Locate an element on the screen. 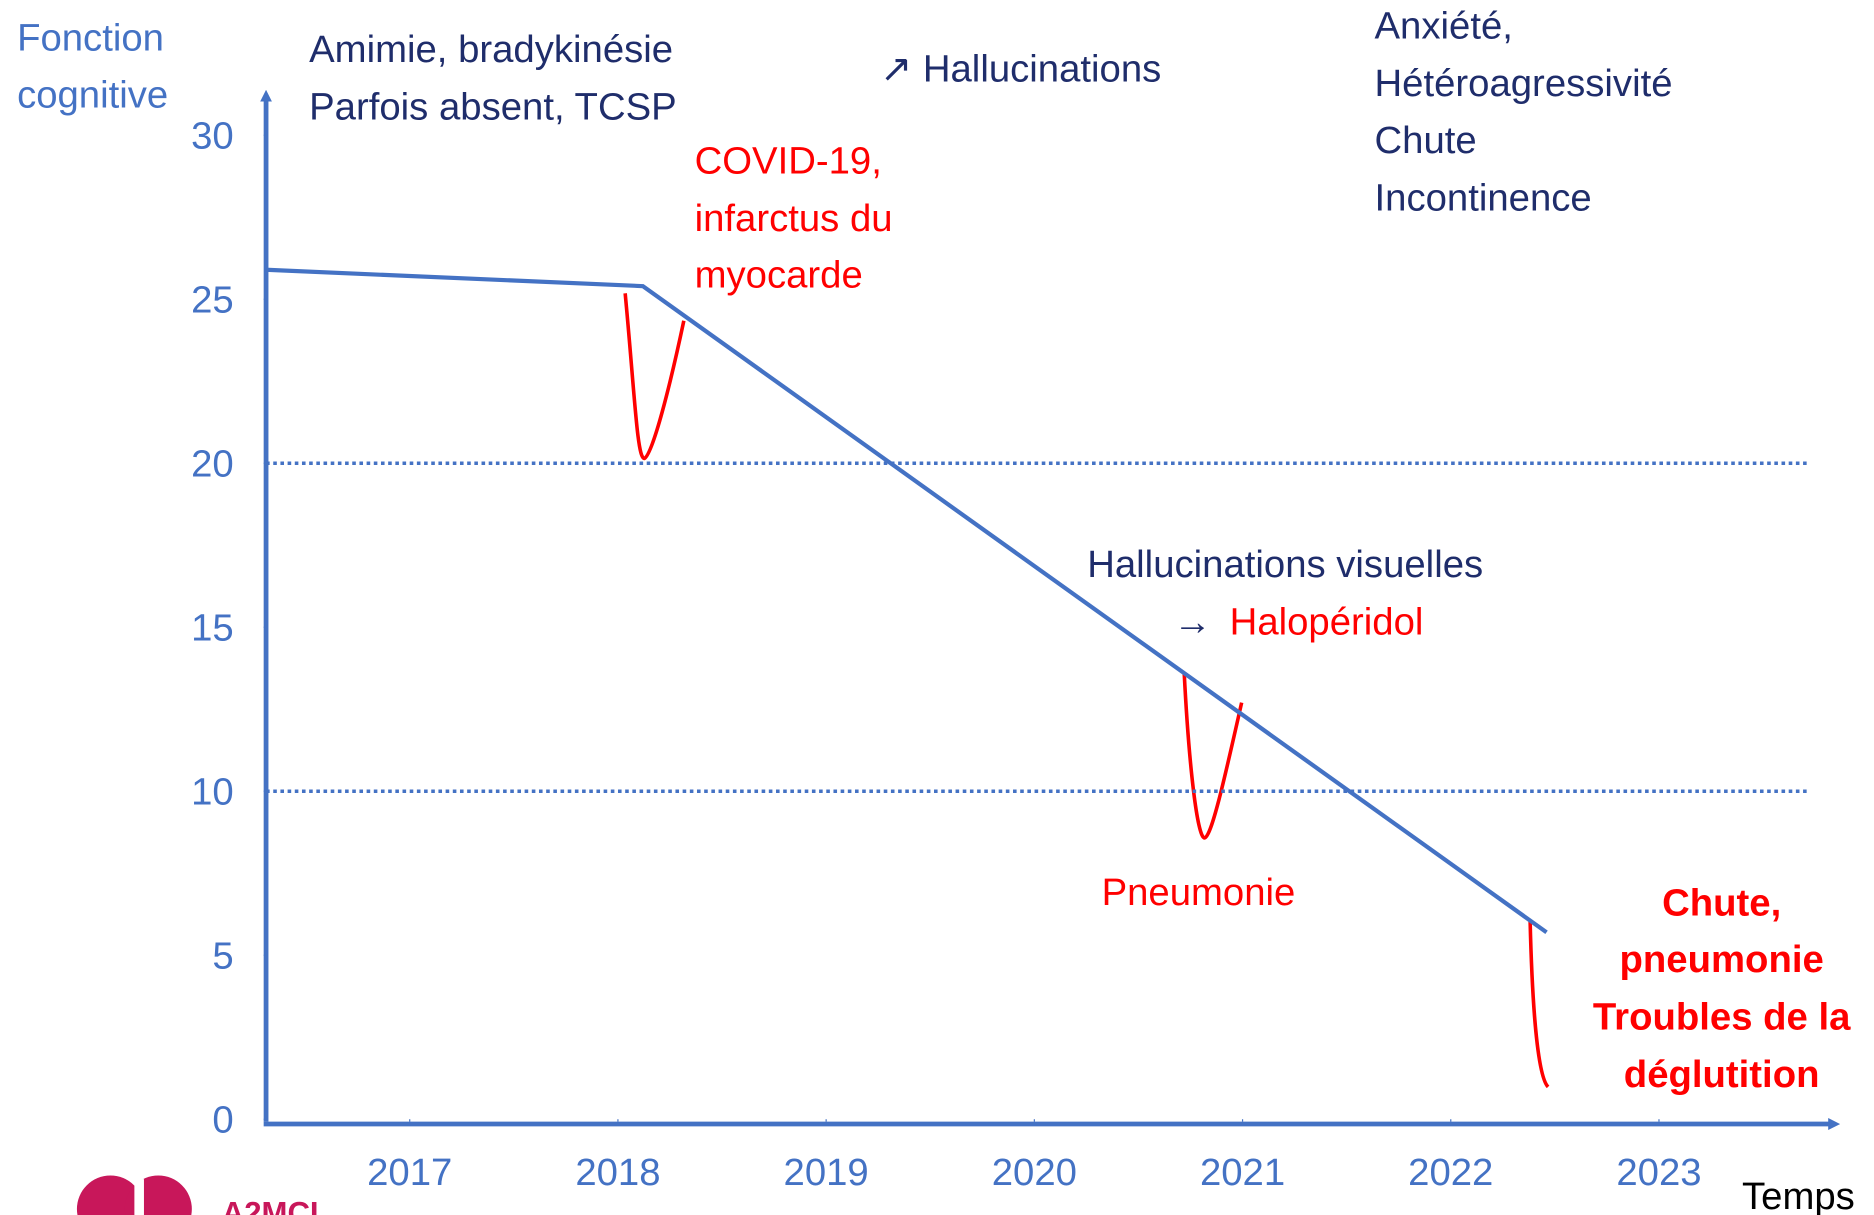 This screenshot has height=1215, width=1874. annotation: Hallucinations visuelles is located at coordinates (1285, 564).